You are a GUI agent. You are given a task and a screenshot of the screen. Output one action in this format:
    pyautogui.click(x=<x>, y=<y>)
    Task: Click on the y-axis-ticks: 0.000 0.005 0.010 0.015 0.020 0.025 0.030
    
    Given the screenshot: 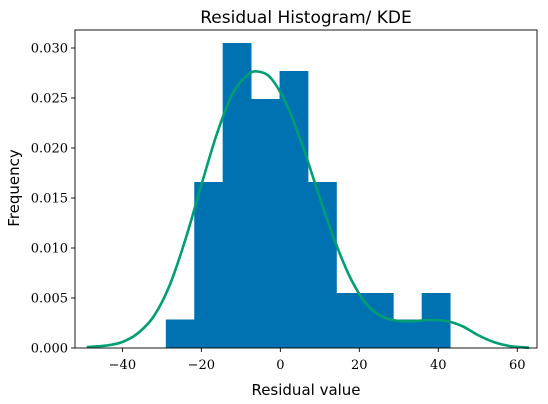 What is the action you would take?
    pyautogui.click(x=53, y=199)
    